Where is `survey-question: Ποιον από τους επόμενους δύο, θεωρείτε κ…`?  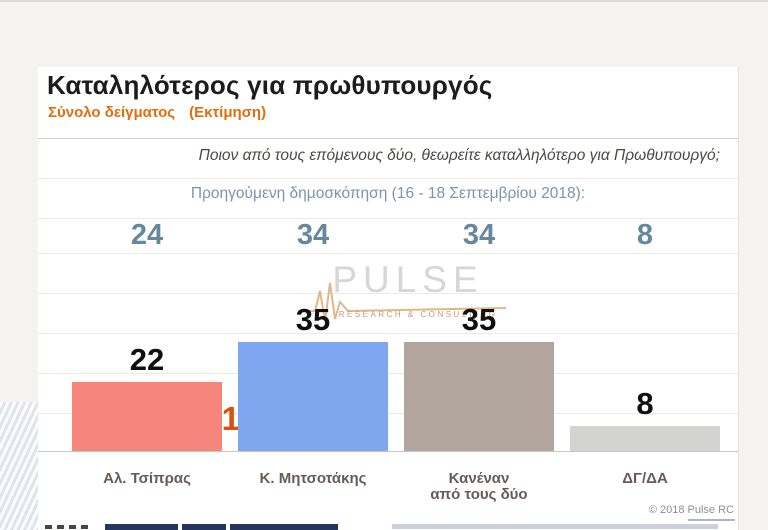
survey-question: Ποιον από τους επόμενους δύο, θεωρείτε κ… is located at coordinates (459, 155).